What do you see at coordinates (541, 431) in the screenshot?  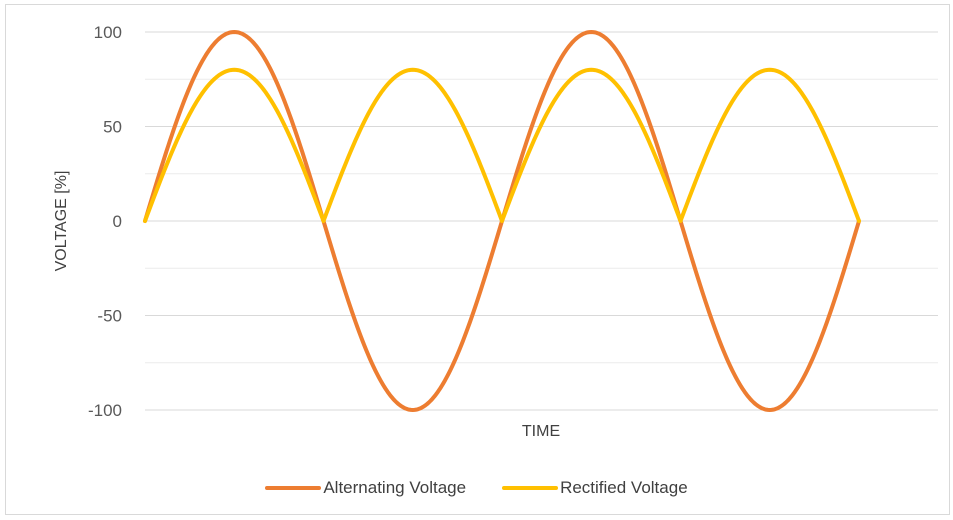 I see `x-axis-title: TIME` at bounding box center [541, 431].